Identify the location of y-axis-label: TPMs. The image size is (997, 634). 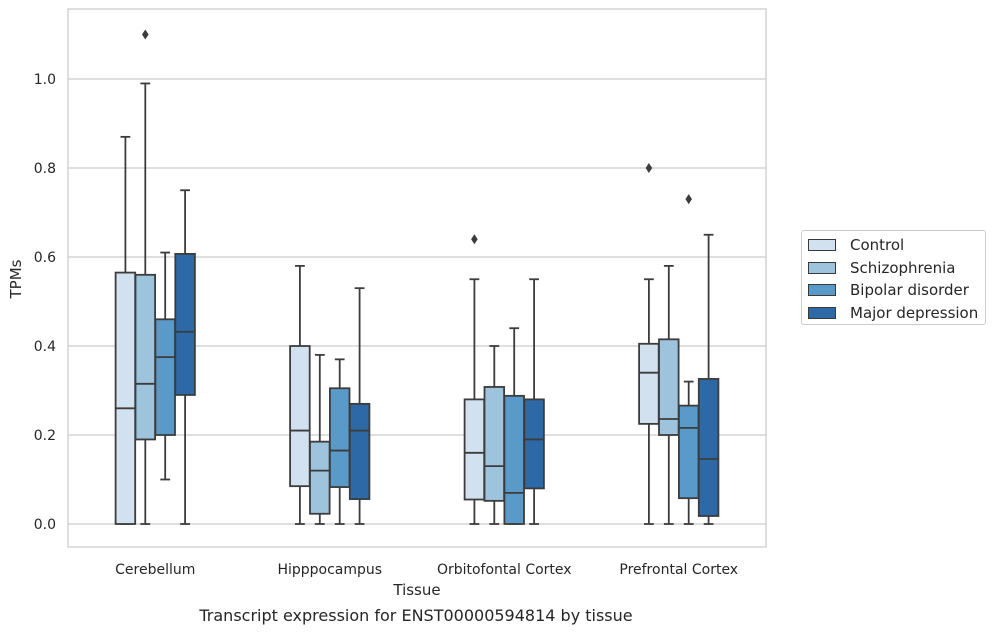
(16, 279).